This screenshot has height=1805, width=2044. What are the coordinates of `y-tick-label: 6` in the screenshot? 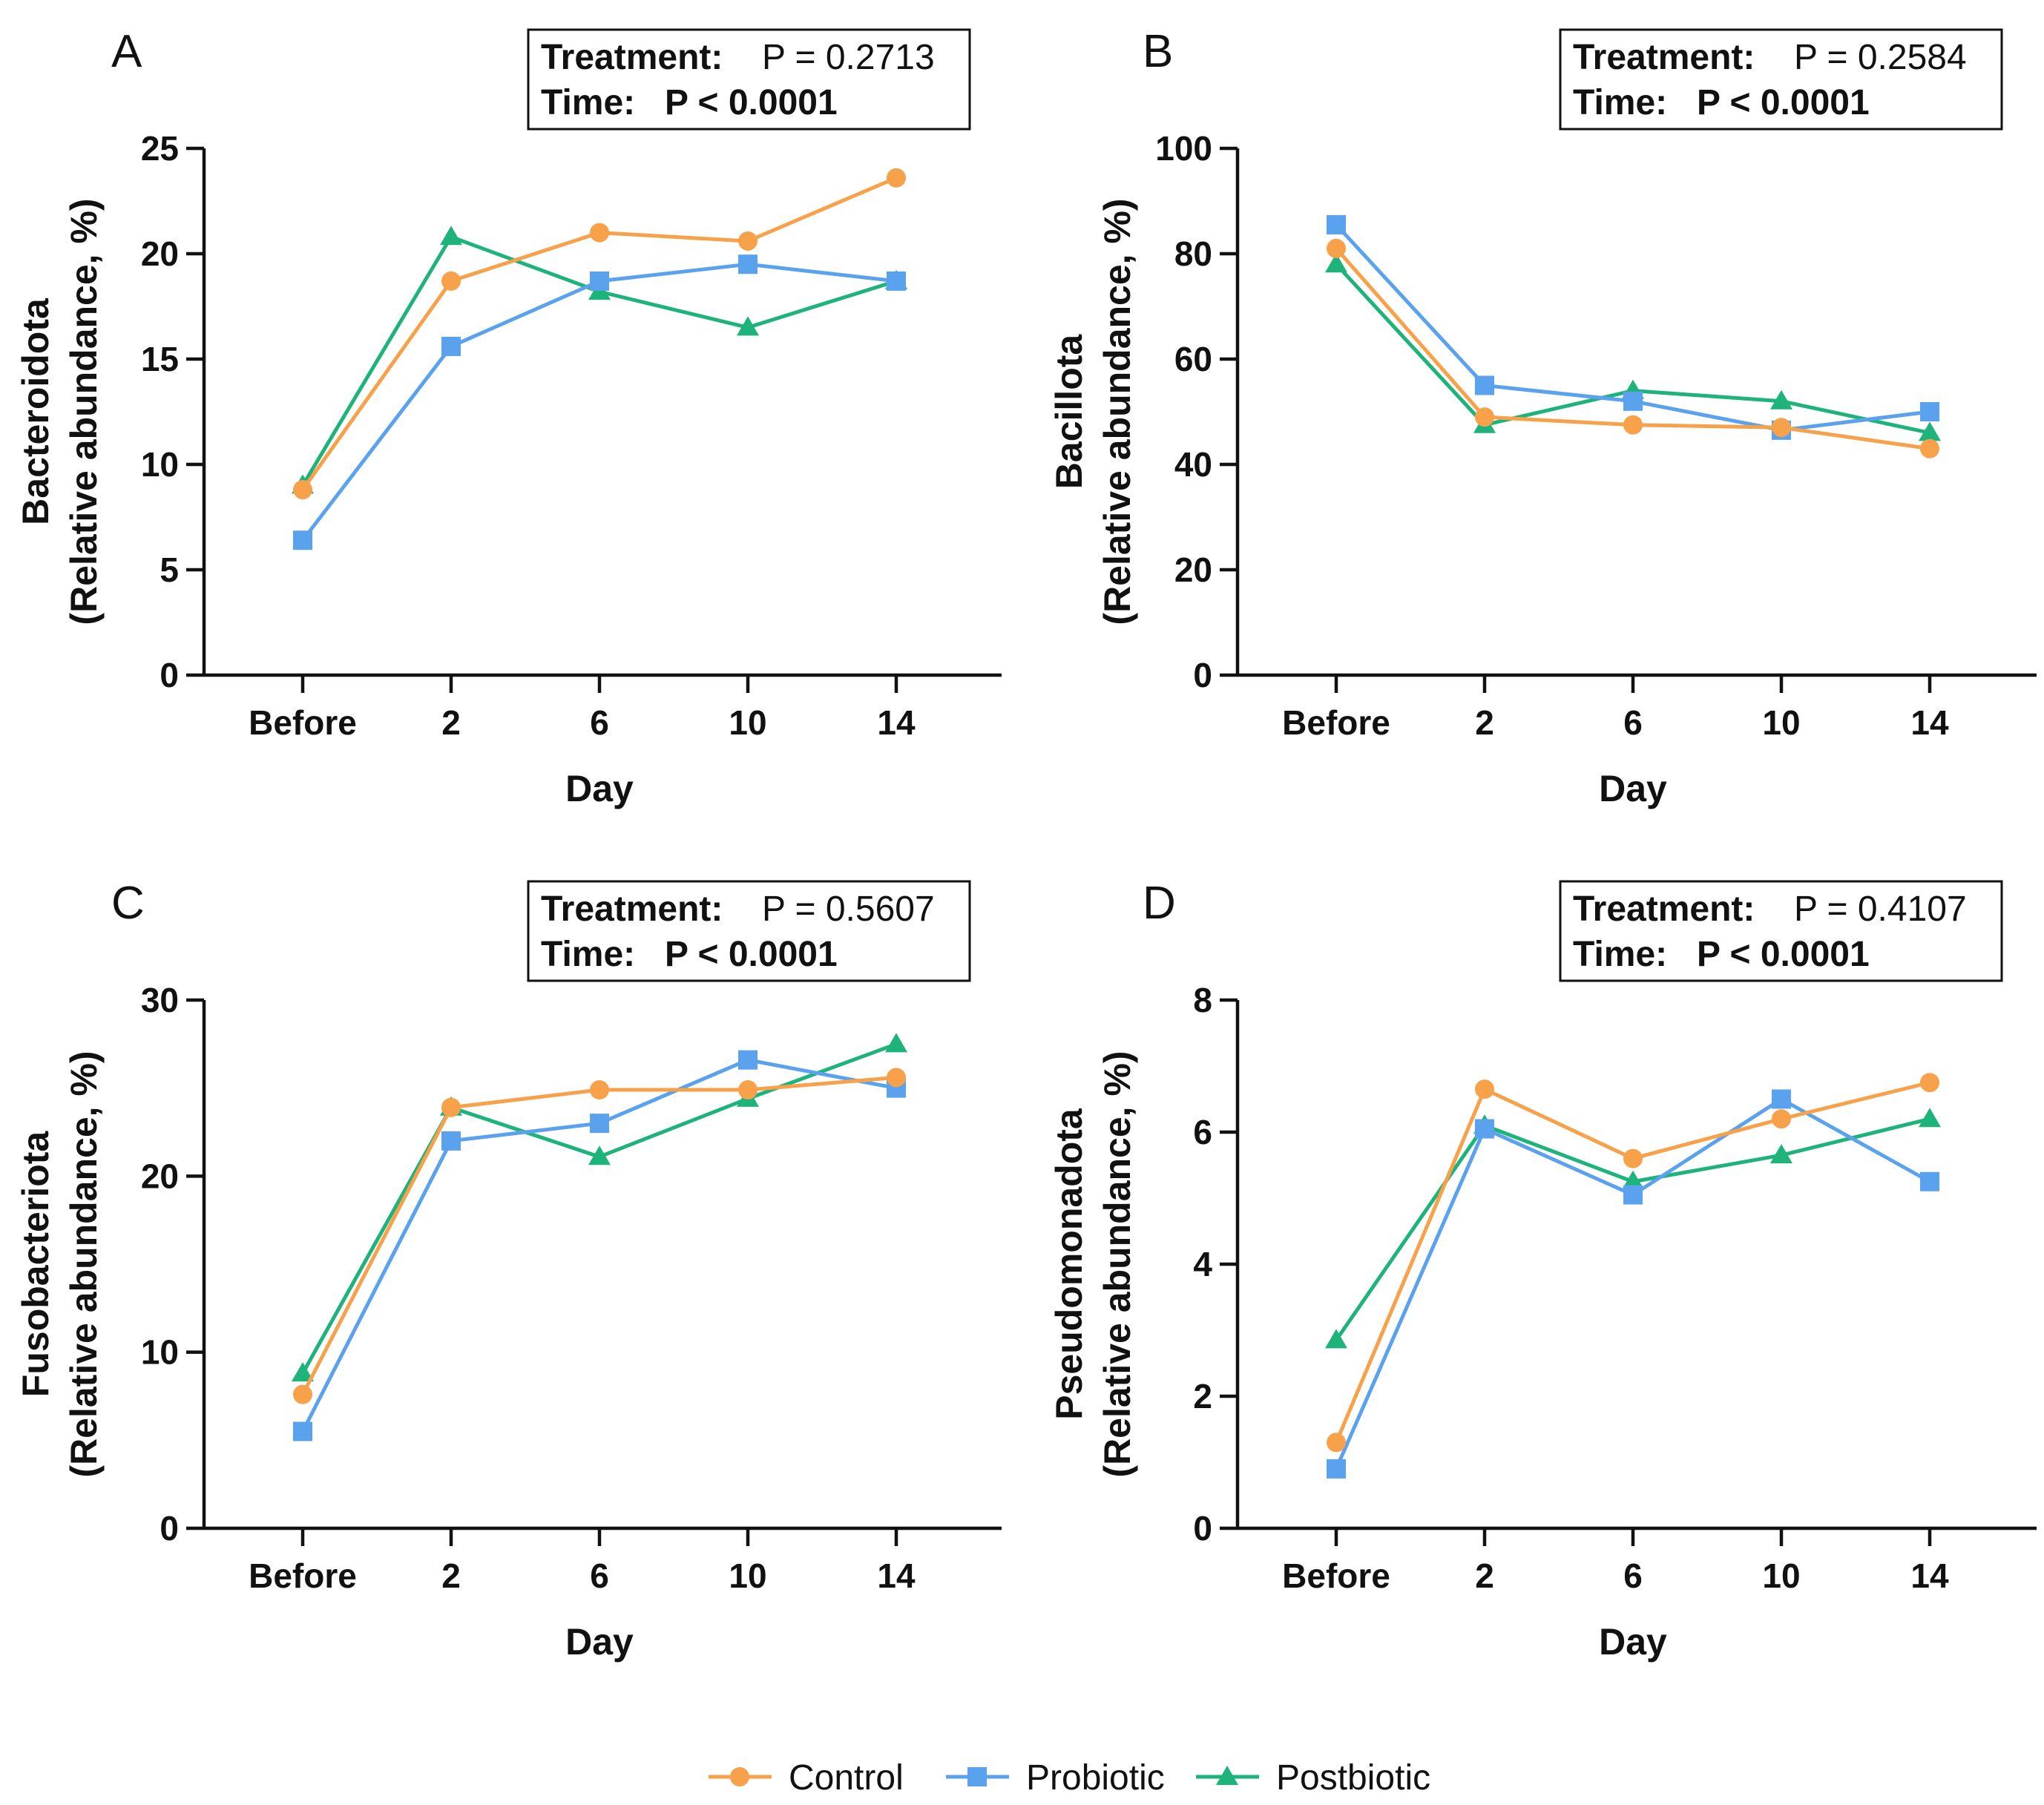 It's located at (1202, 1132).